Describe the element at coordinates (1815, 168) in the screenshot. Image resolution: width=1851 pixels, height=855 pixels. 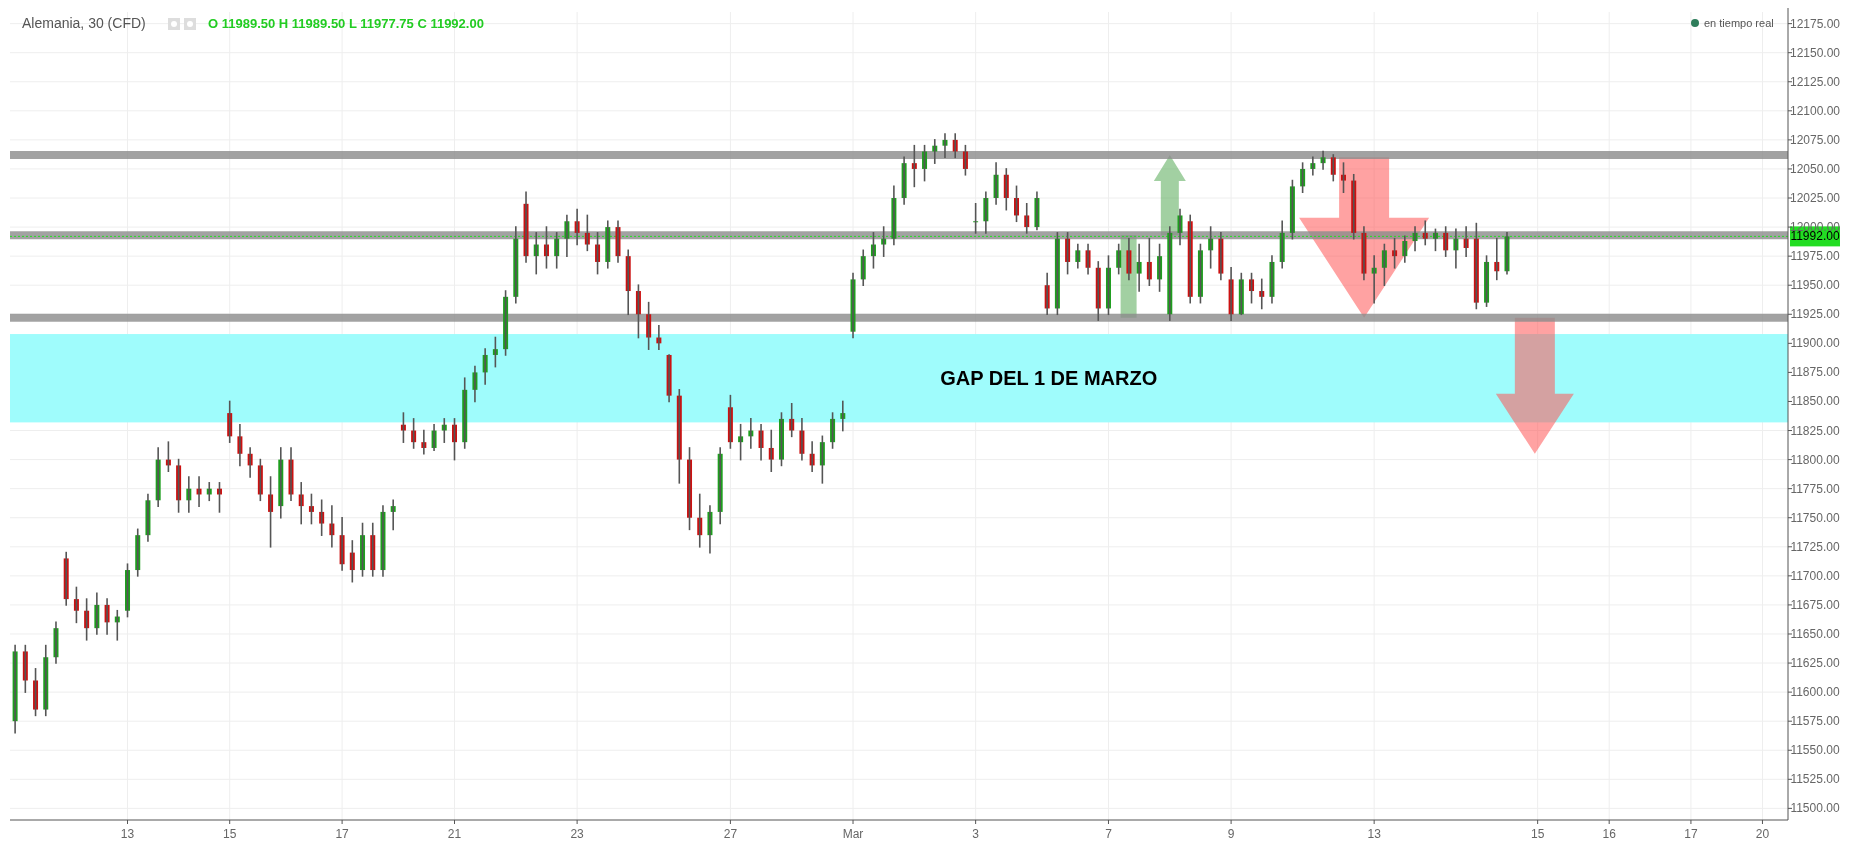
I see `y-tick-label: 12050.00` at that location.